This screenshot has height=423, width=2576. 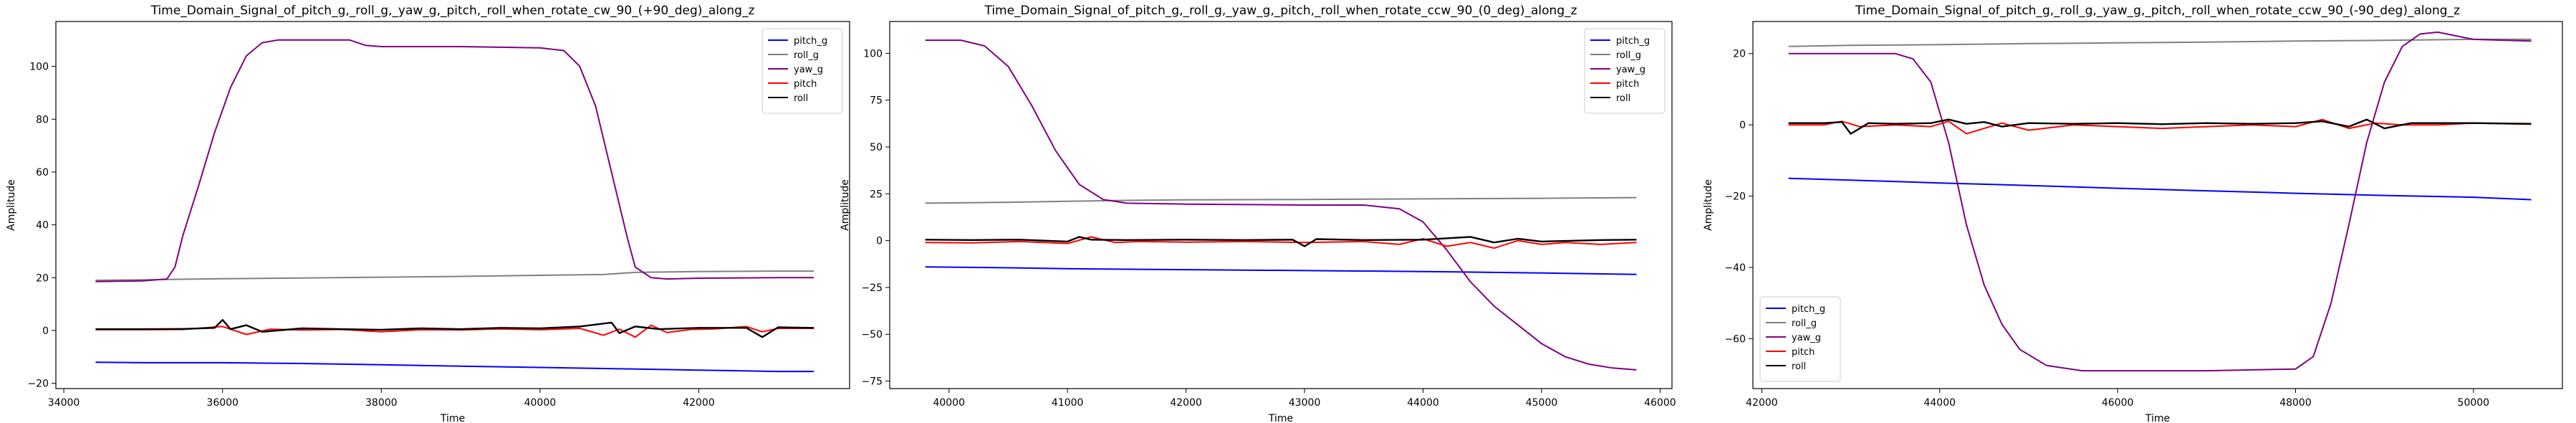 I want to click on y-tick-label: −75, so click(x=872, y=382).